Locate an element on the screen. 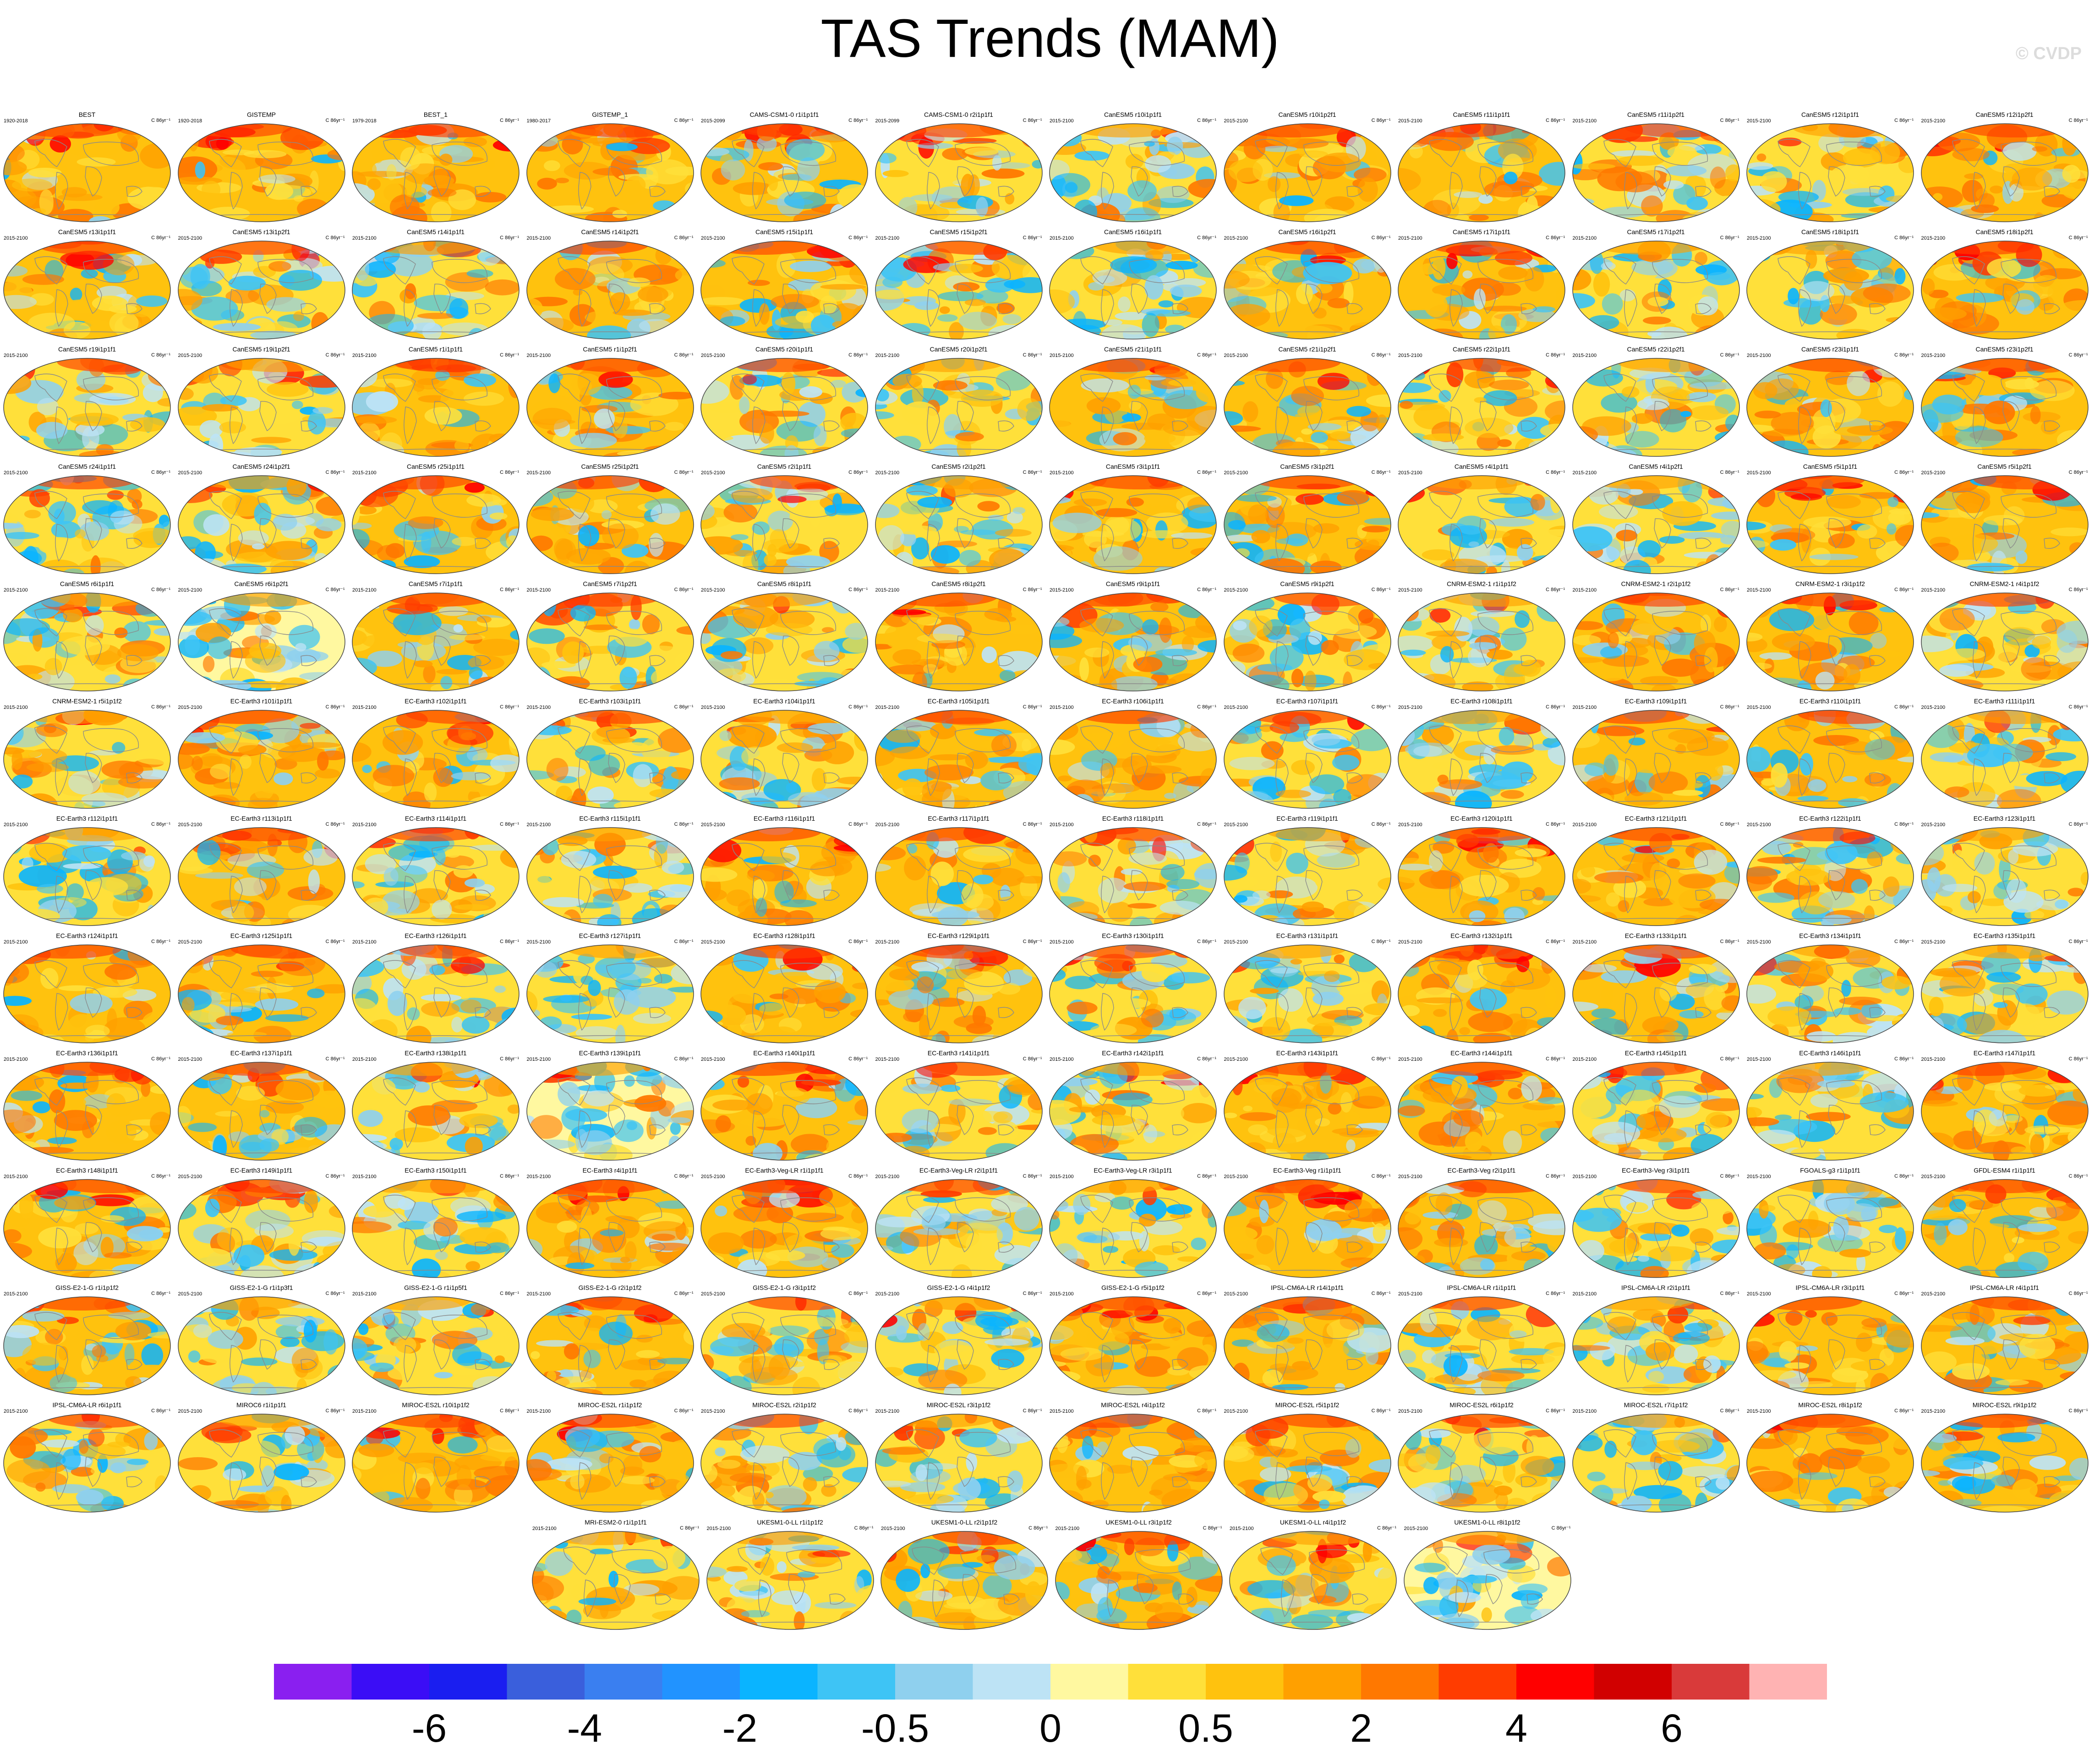  map-panel: CanESM5 r19i1p1f1 2015-2100 C 86yr⁻¹ is located at coordinates (87, 403).